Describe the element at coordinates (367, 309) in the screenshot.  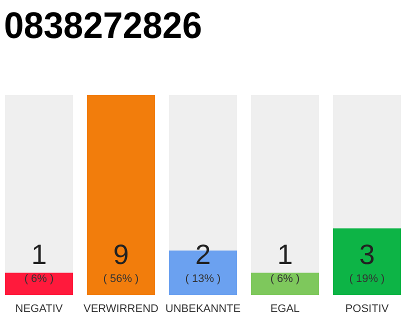
I see `x-tick-label: POSITIV` at that location.